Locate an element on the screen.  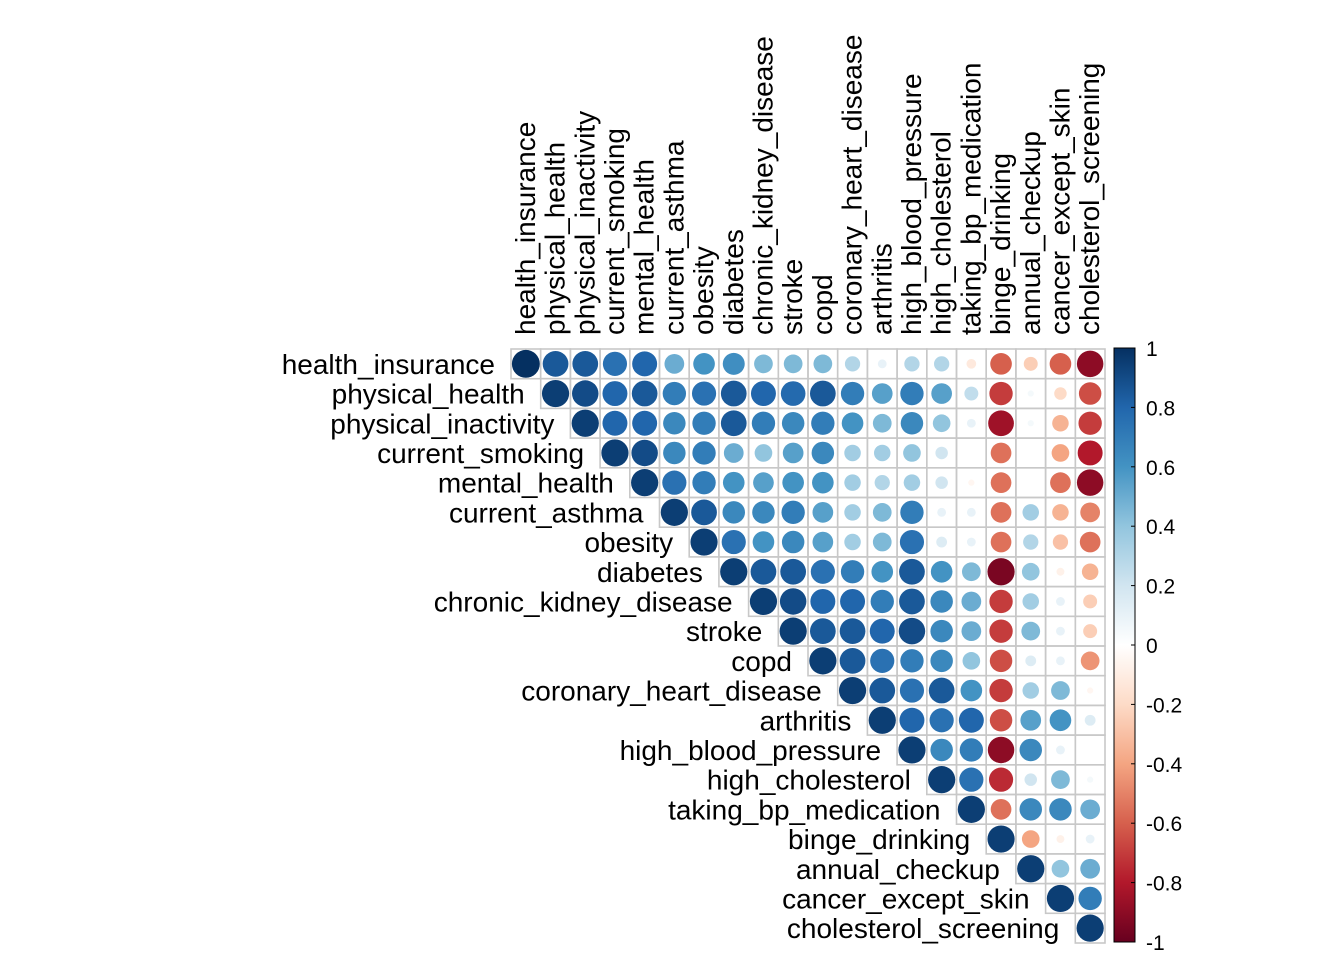
corr-circle-health-insurance-high-blood-pressure is located at coordinates (912, 364).